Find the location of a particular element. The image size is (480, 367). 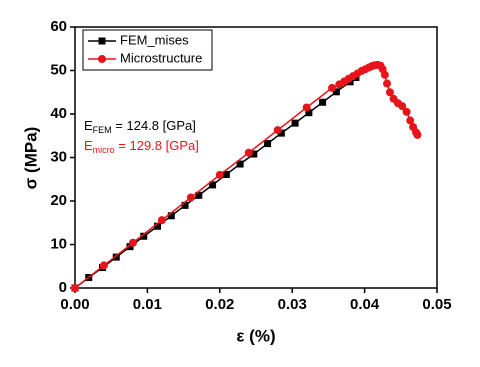

annotation: Emicro = 129.8 [GPa] is located at coordinates (141, 146).